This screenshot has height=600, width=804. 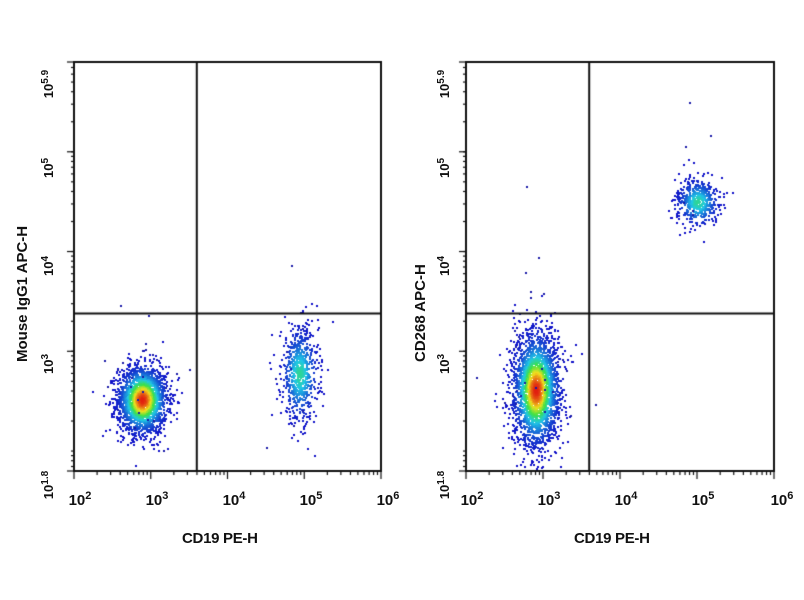 I want to click on x-tick-label: 10⁶, so click(x=782, y=499).